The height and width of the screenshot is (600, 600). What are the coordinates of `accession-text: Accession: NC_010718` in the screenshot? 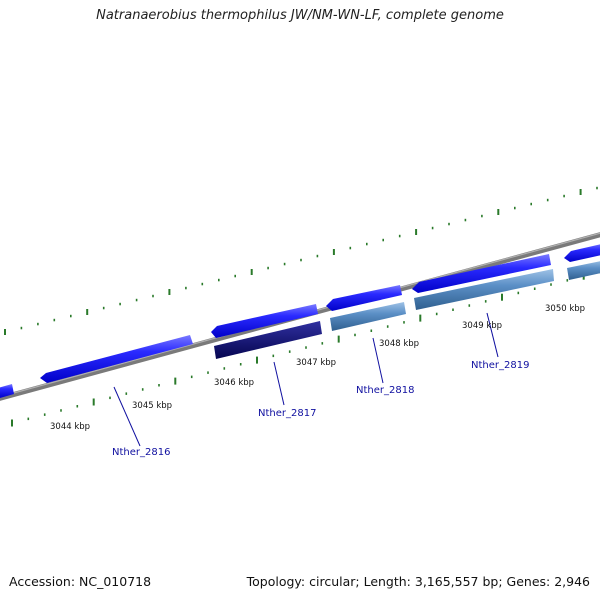 It's located at (80, 581).